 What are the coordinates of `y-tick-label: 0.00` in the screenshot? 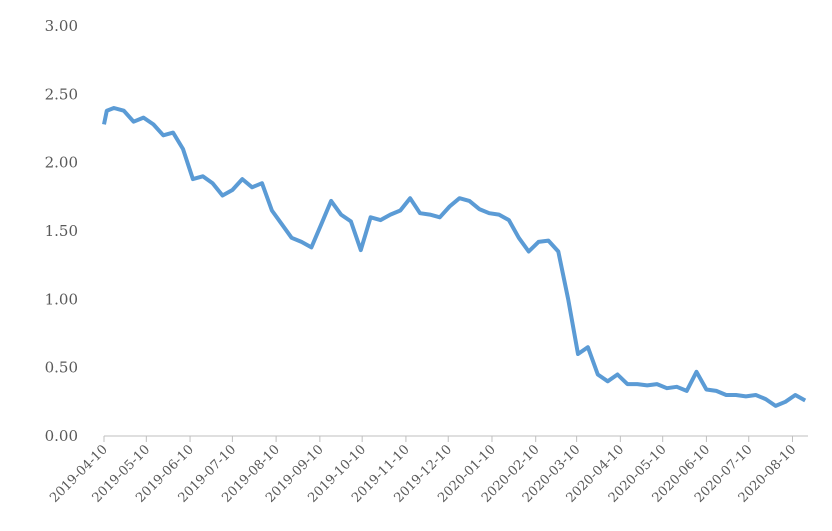 It's located at (61, 436).